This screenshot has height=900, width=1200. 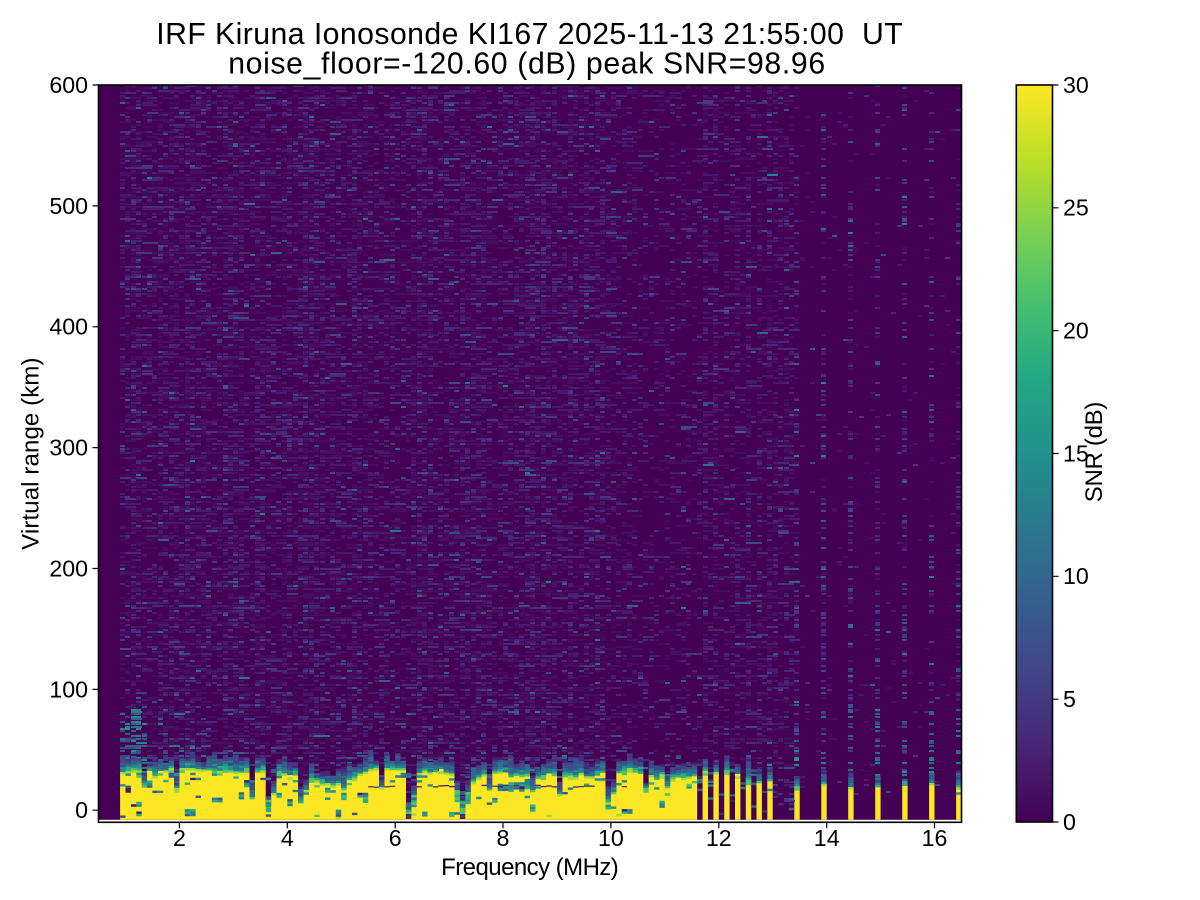 What do you see at coordinates (1094, 452) in the screenshot?
I see `svg-text: SNR (dB)` at bounding box center [1094, 452].